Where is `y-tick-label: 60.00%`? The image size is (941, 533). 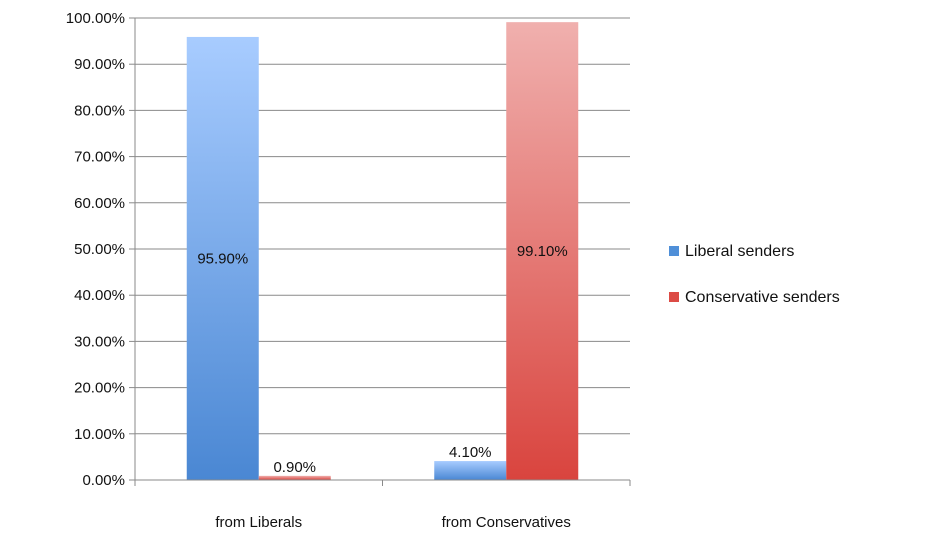
y-tick-label: 60.00% is located at coordinates (99, 203).